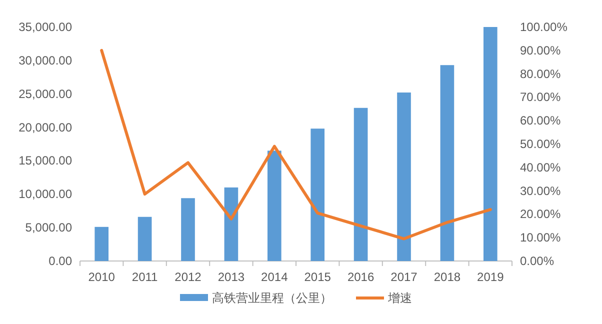  What do you see at coordinates (45, 93) in the screenshot?
I see `y-tick-label: 25,000.00` at bounding box center [45, 93].